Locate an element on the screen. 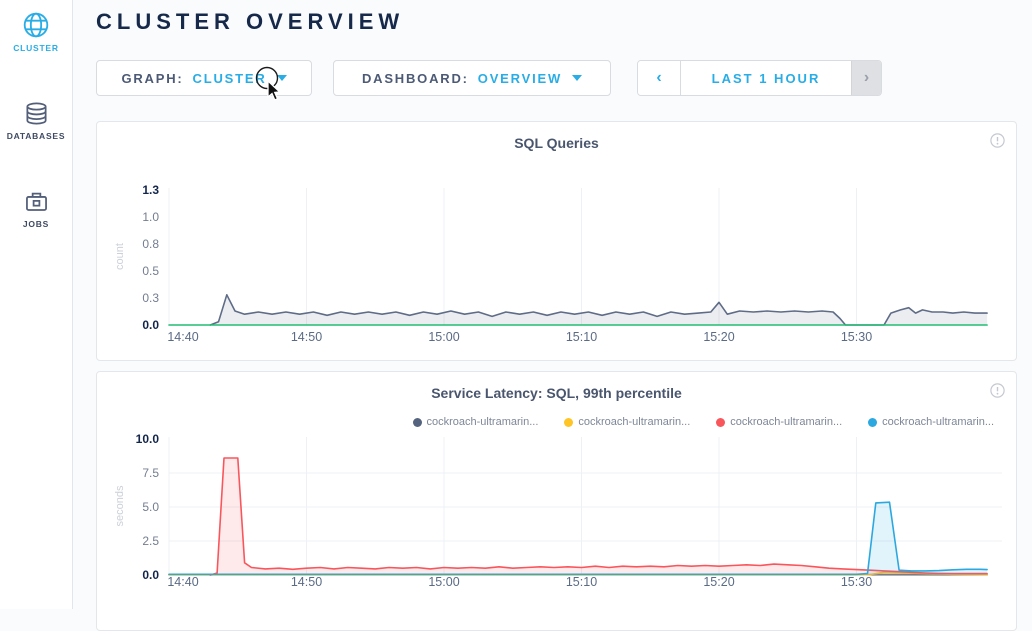  svg-text: 5.0 is located at coordinates (150, 507).